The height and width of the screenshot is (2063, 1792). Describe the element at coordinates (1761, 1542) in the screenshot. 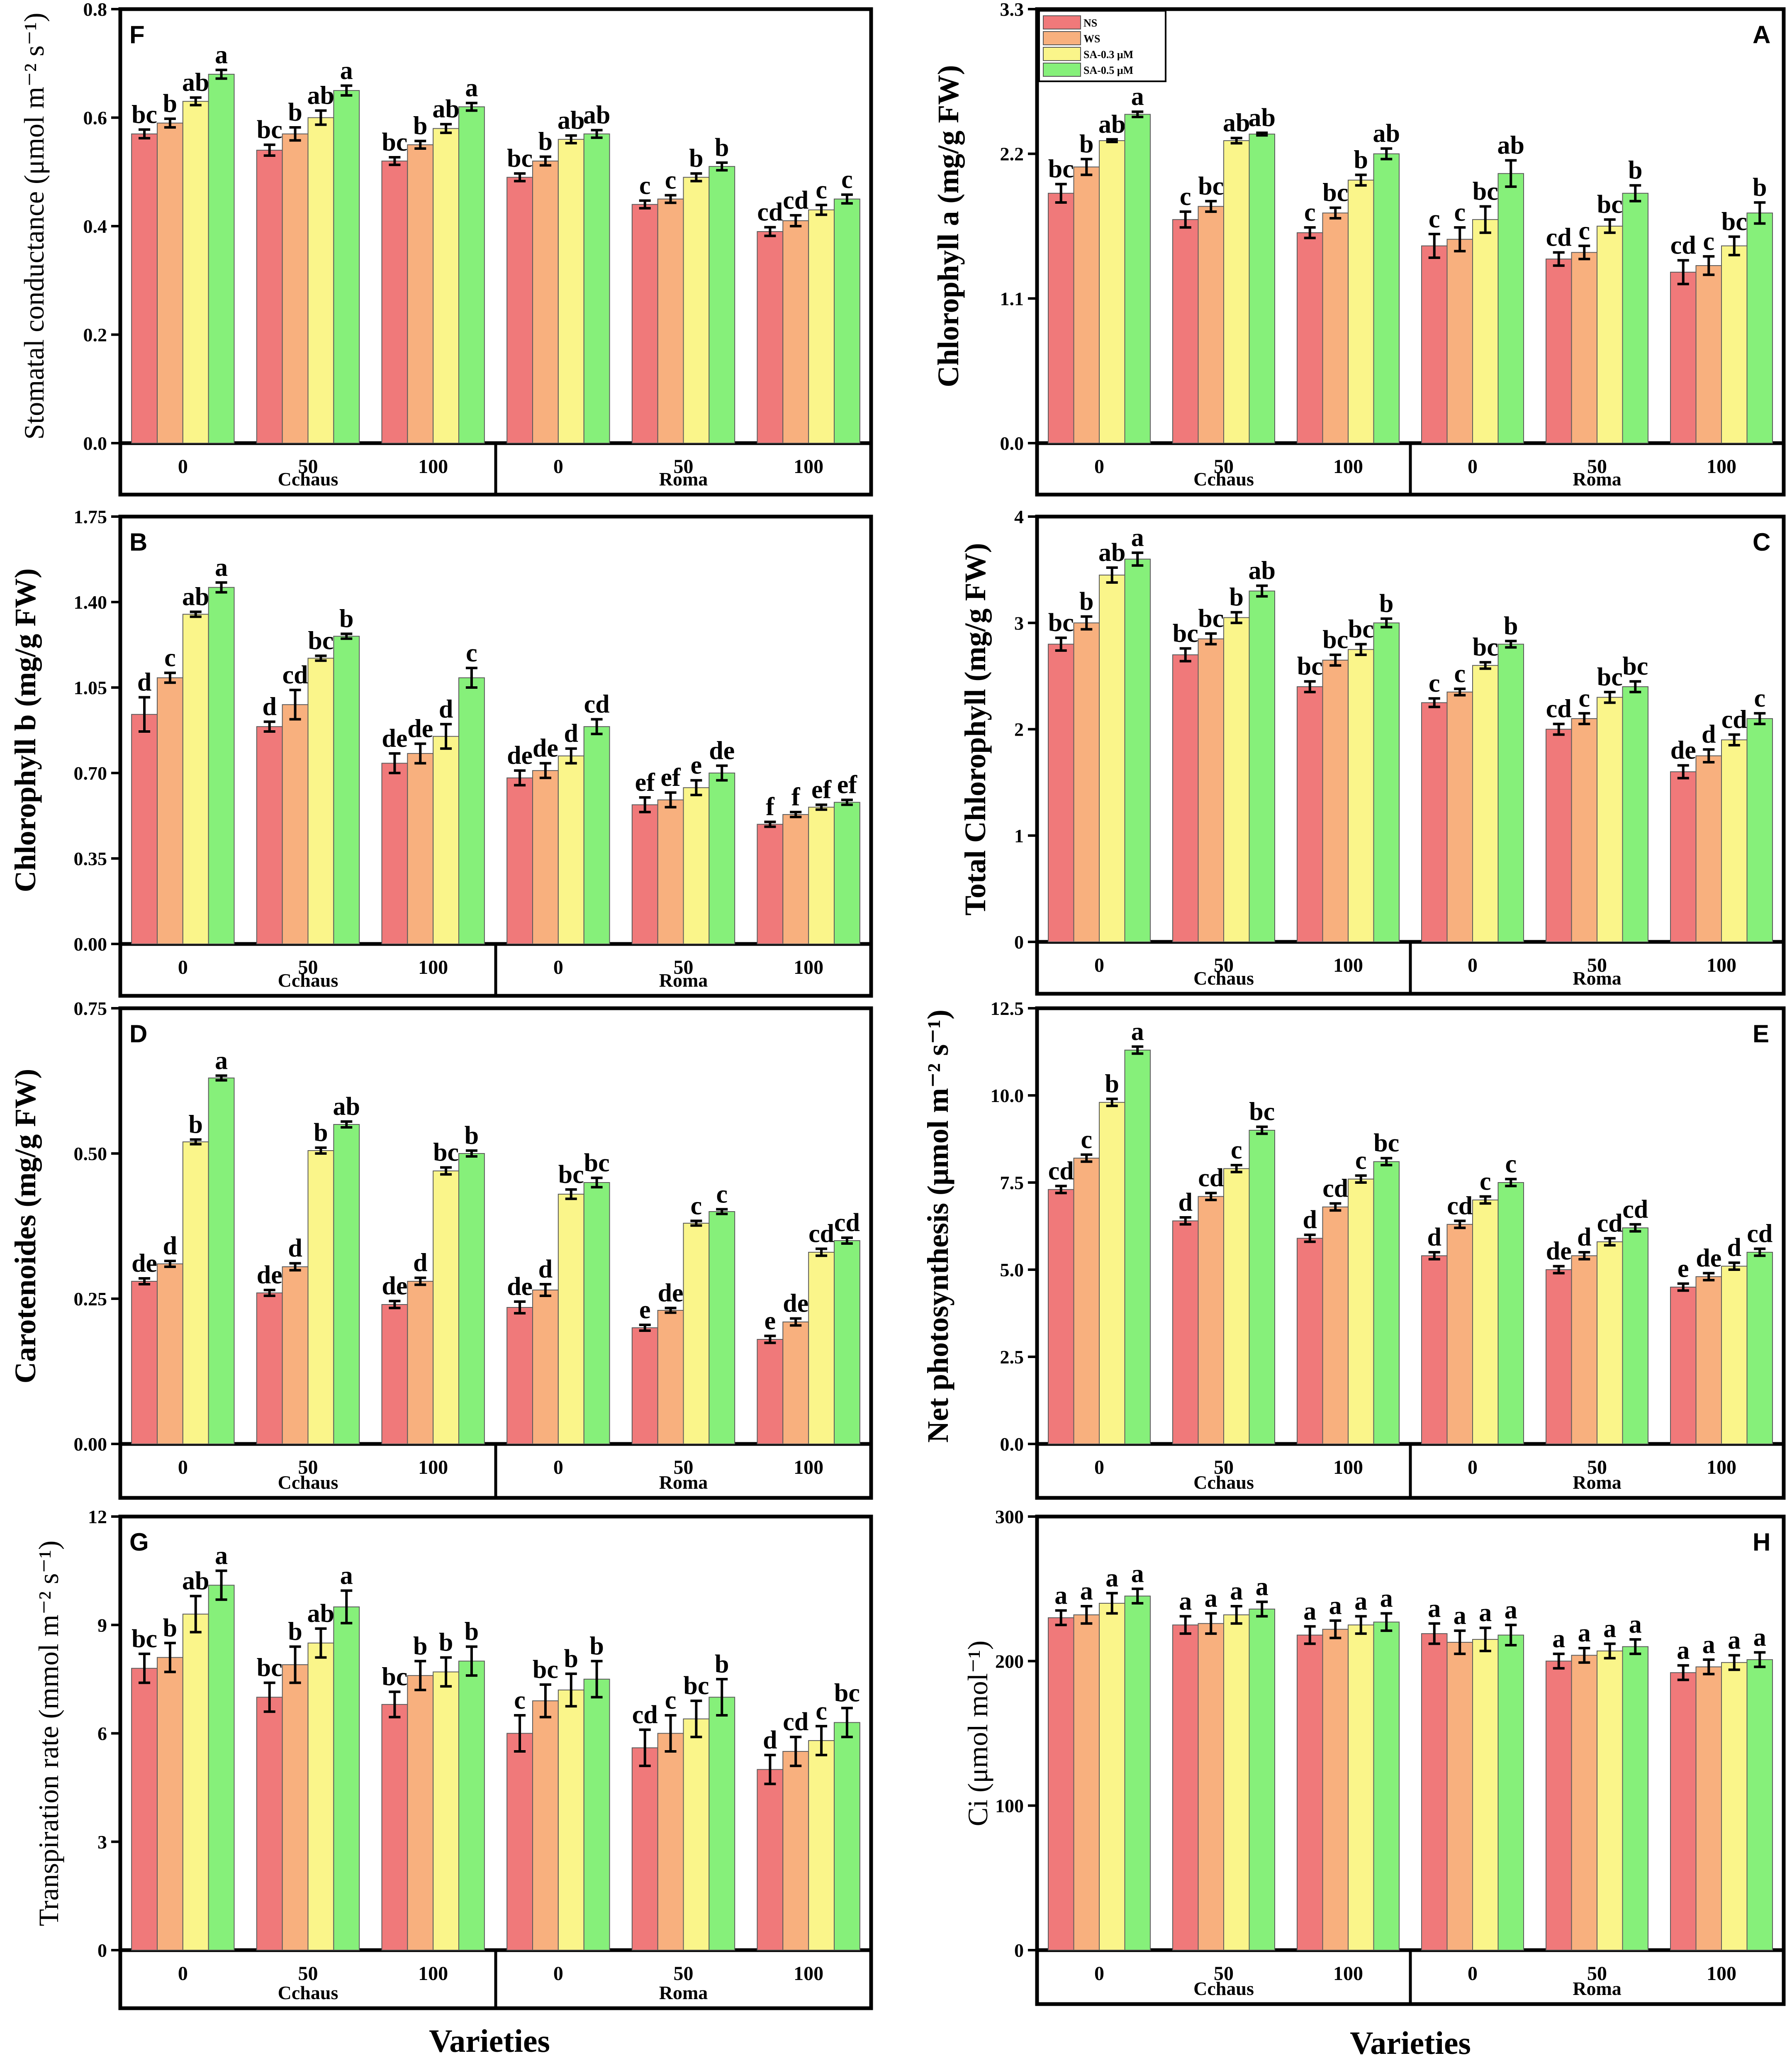

I see `panel-letter: H` at that location.